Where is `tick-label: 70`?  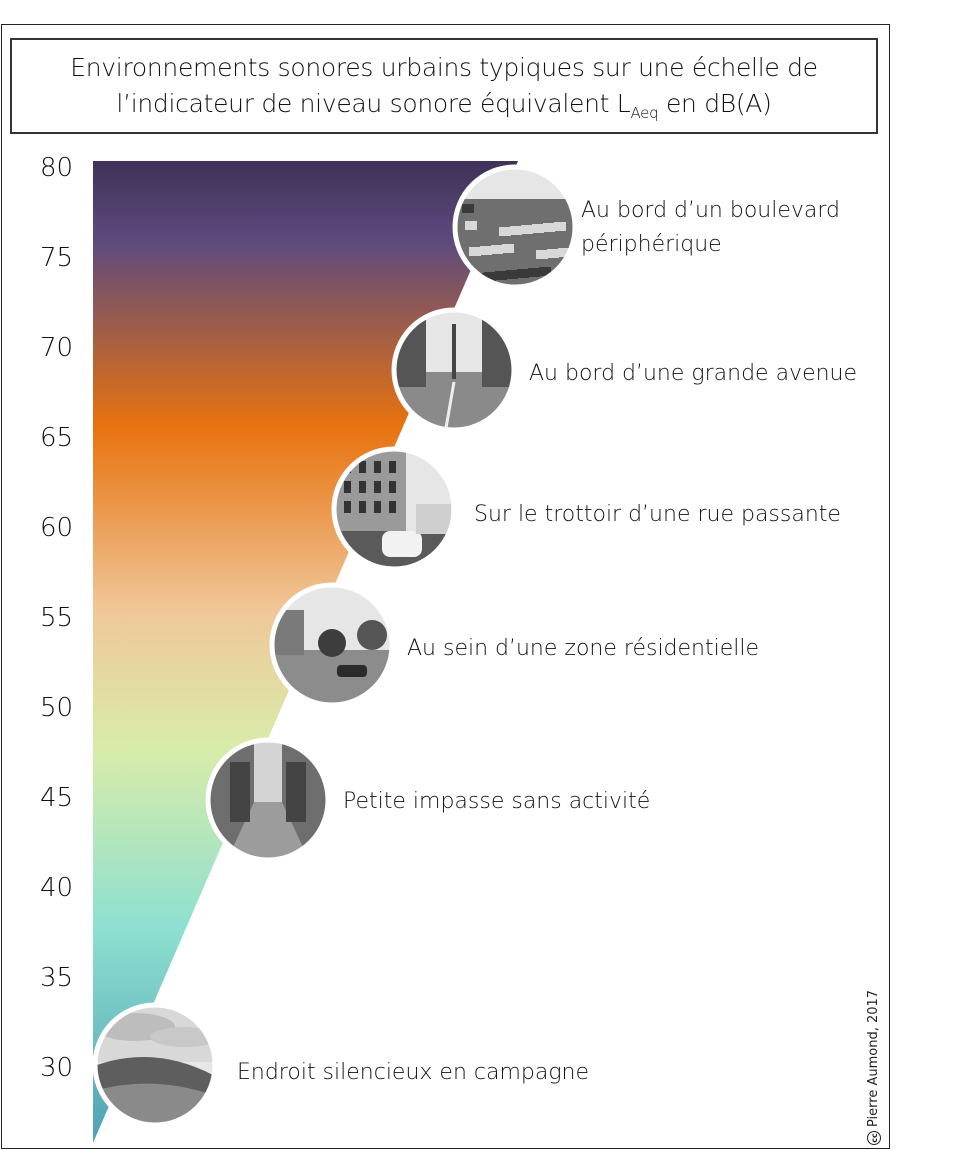
tick-label: 70 is located at coordinates (57, 348).